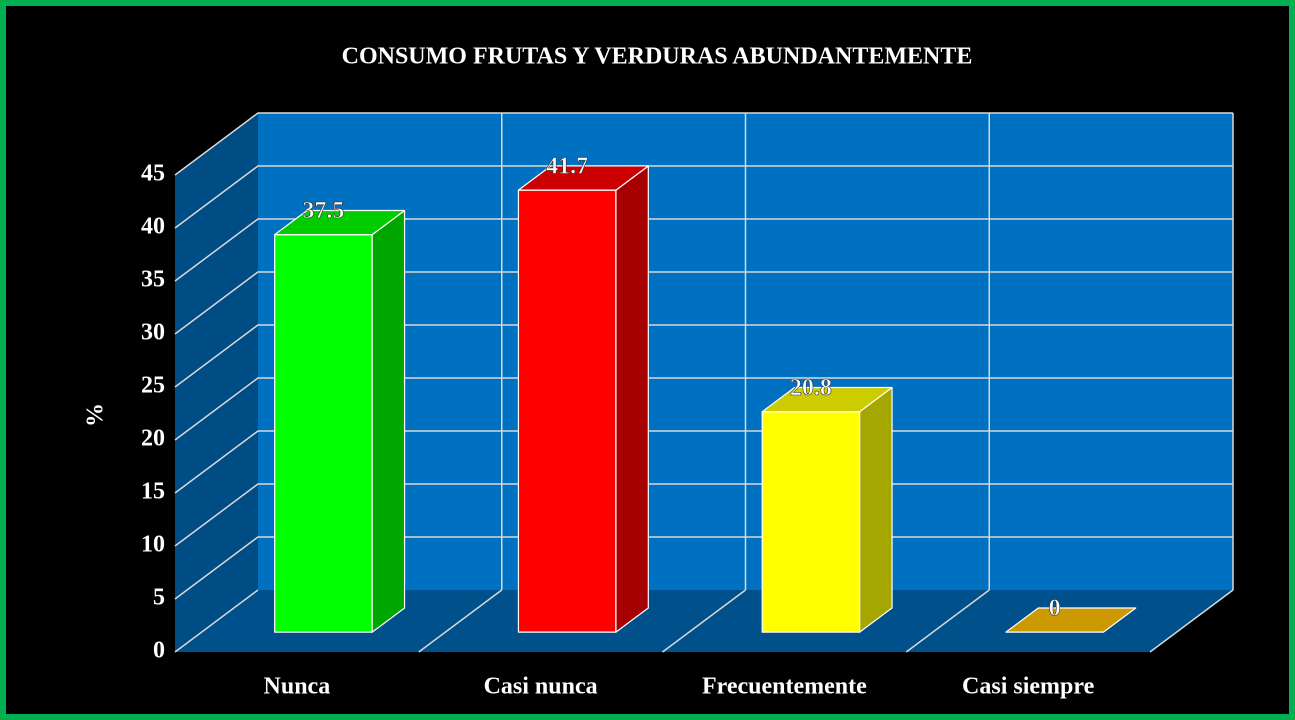 This screenshot has width=1295, height=720. What do you see at coordinates (1191, 621) in the screenshot?
I see `floor-edge` at bounding box center [1191, 621].